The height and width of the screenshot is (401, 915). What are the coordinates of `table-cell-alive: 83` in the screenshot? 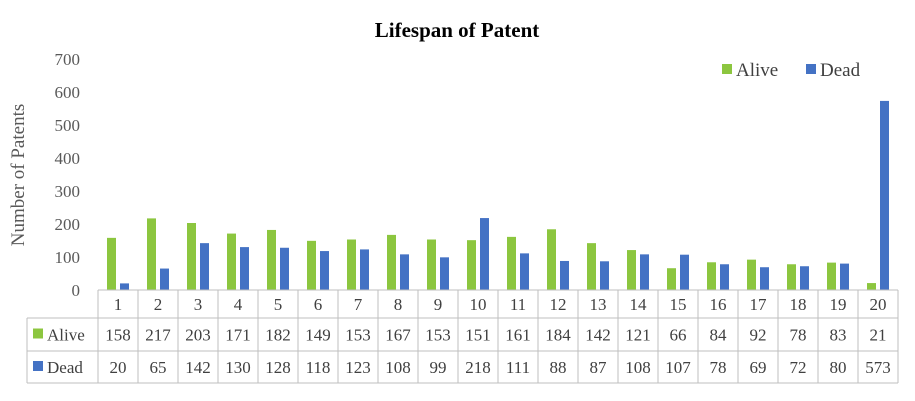 It's located at (838, 335).